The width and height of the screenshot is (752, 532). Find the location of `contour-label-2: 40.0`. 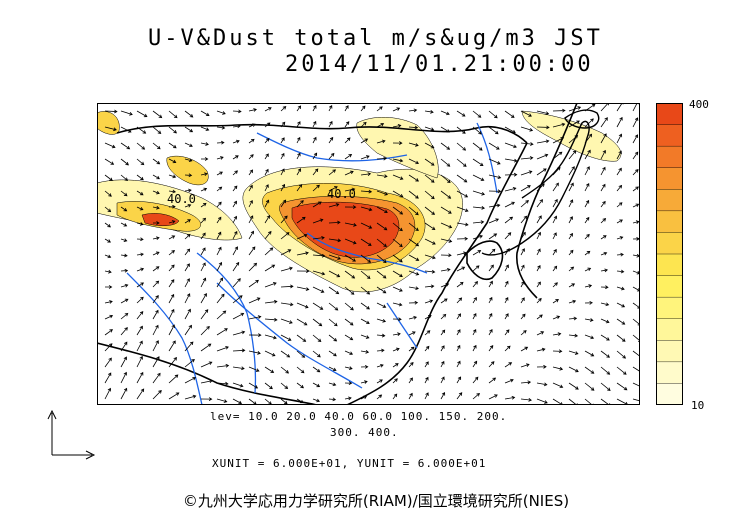

contour-label-2: 40.0 is located at coordinates (341, 194).